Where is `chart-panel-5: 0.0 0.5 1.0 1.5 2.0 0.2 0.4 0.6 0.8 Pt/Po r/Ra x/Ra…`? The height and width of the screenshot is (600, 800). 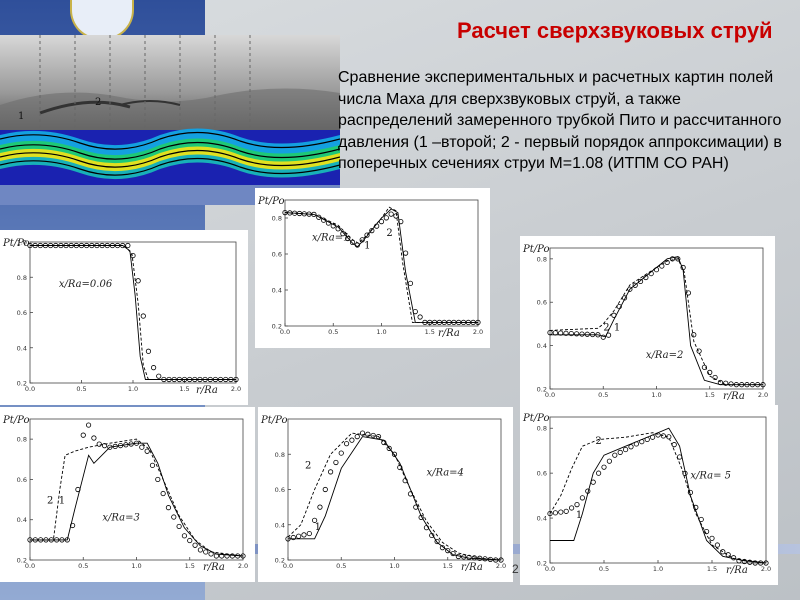 chart-panel-5: 0.0 0.5 1.0 1.5 2.0 0.2 0.4 0.6 0.8 Pt/Po r/Ra x/Ra… is located at coordinates (385, 494).